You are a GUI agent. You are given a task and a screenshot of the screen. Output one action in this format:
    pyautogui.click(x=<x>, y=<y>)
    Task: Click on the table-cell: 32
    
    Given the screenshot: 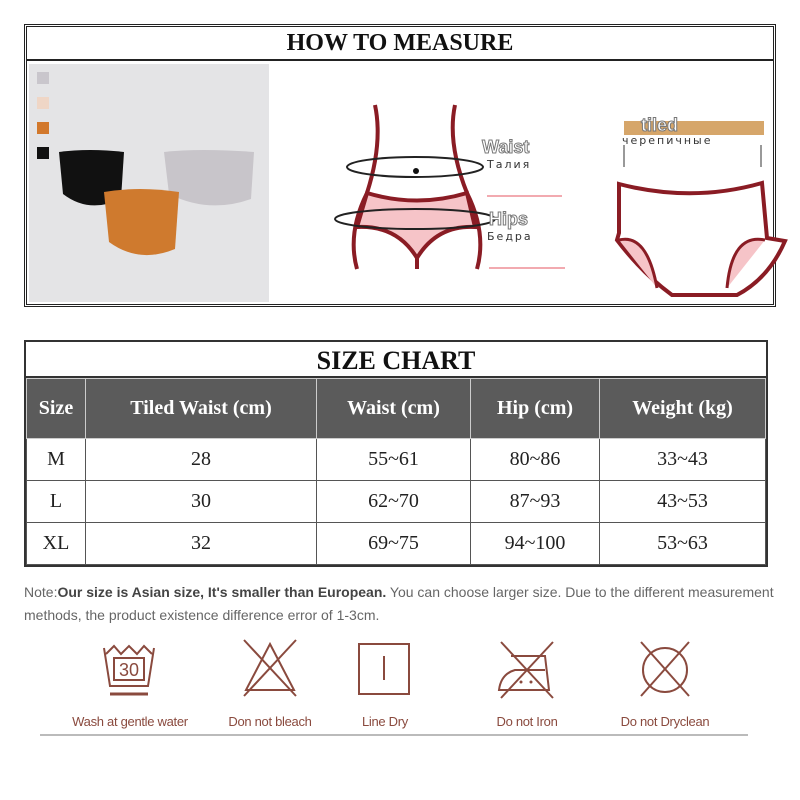 What is the action you would take?
    pyautogui.click(x=201, y=543)
    